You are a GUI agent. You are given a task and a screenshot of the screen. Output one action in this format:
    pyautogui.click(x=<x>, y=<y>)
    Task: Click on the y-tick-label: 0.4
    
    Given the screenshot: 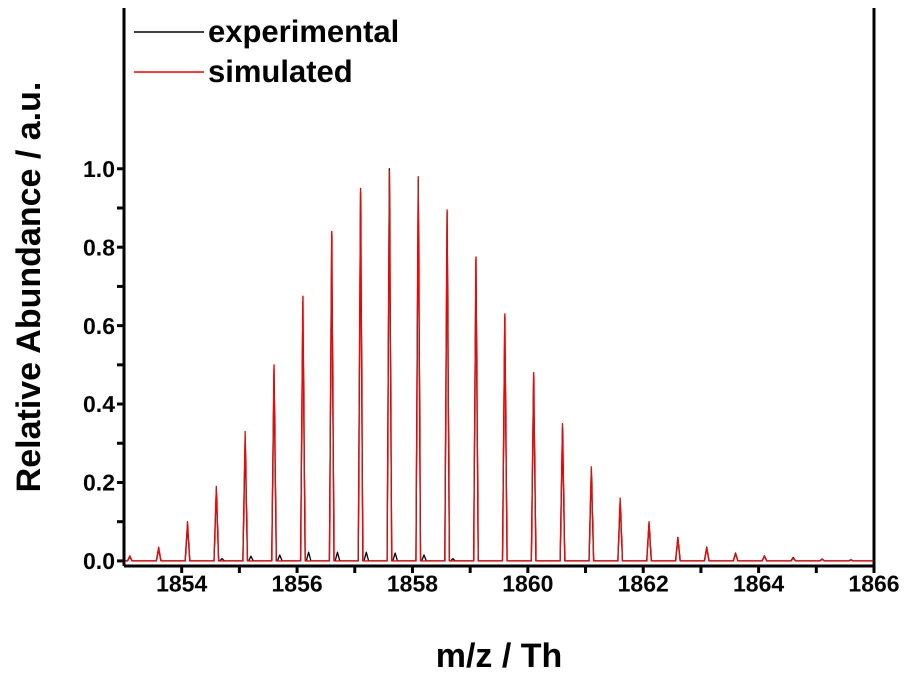 What is the action you would take?
    pyautogui.click(x=99, y=404)
    